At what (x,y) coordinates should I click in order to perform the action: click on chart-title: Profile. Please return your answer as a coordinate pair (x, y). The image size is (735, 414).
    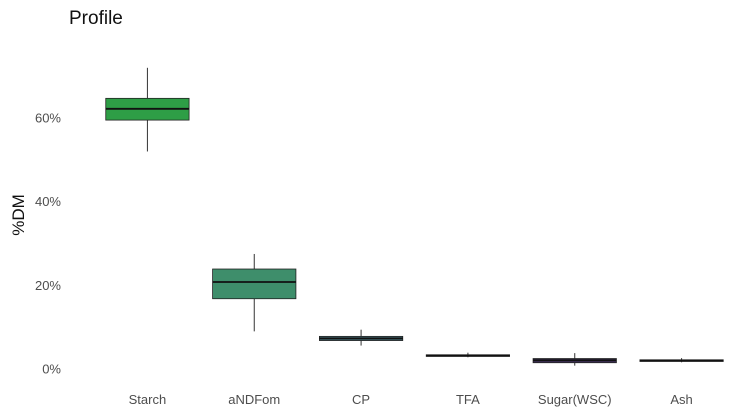
    Looking at the image, I should click on (96, 18).